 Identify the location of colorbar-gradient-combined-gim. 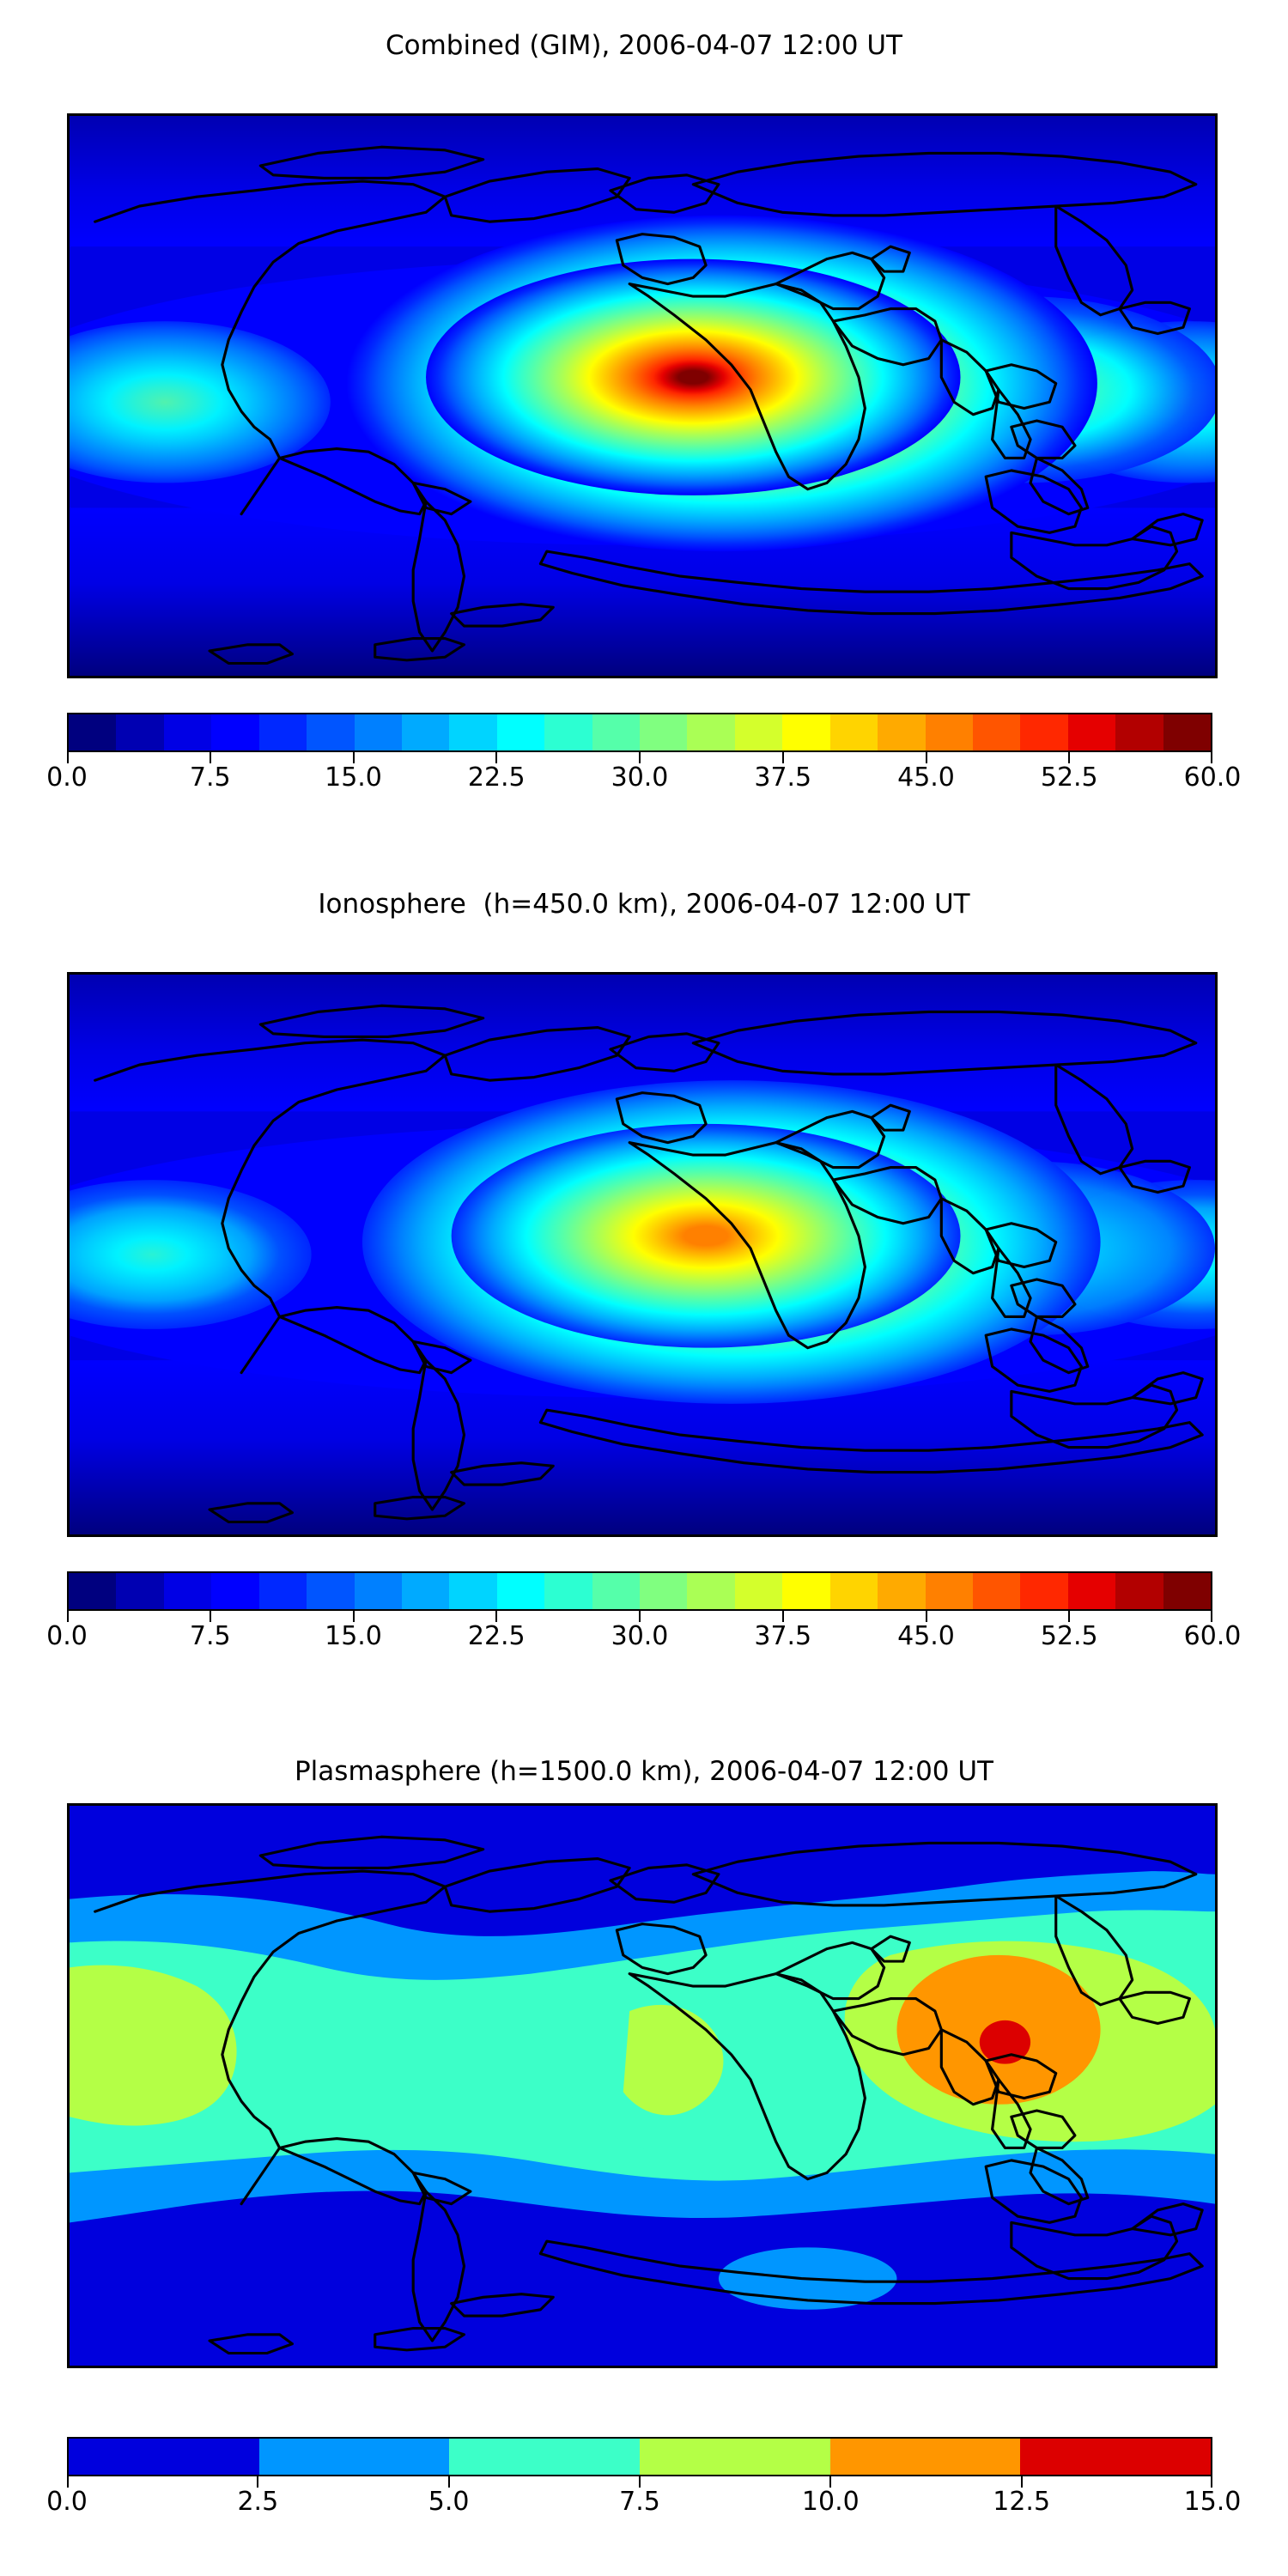
(640, 733).